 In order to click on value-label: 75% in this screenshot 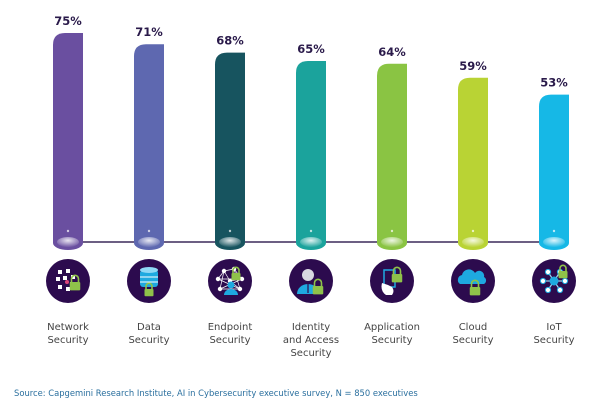, I will do `click(68, 21)`.